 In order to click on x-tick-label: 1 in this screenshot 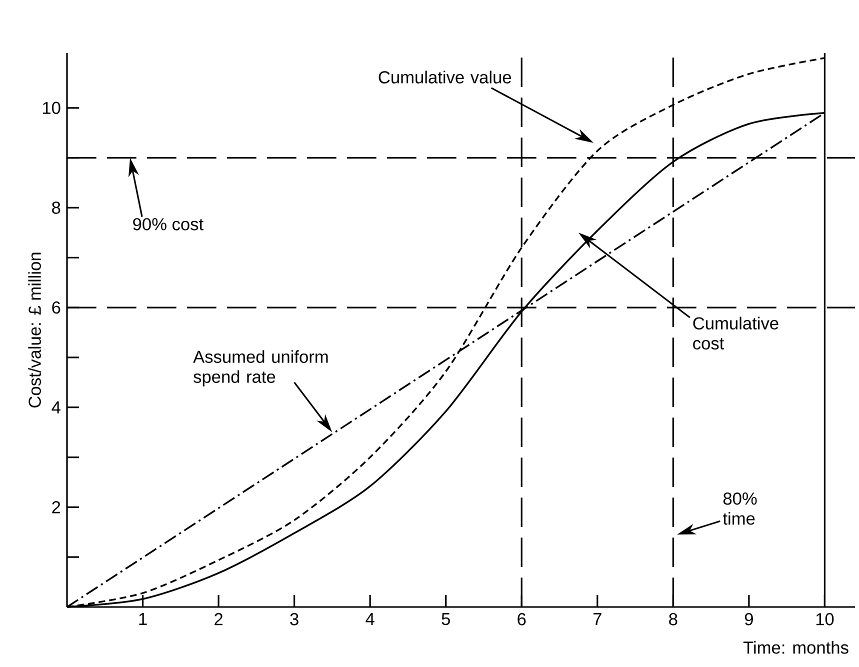, I will do `click(143, 619)`.